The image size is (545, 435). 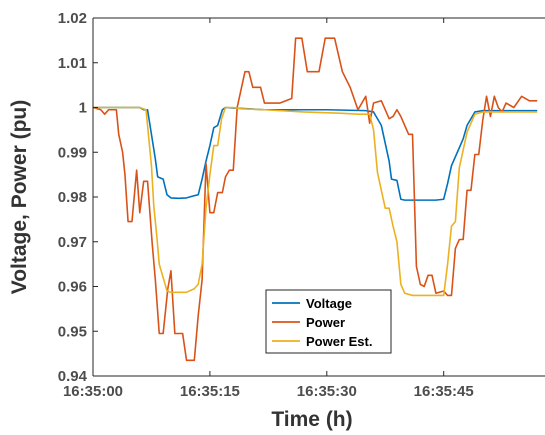 What do you see at coordinates (72, 242) in the screenshot?
I see `y-tick-label: 0.97` at bounding box center [72, 242].